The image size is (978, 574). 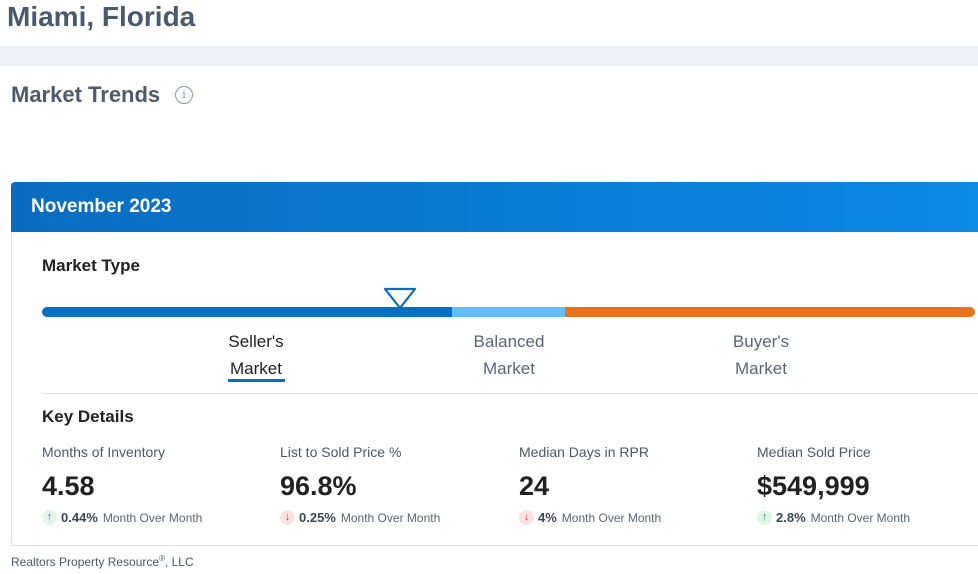 What do you see at coordinates (79, 517) in the screenshot?
I see `change-value: 0.44%` at bounding box center [79, 517].